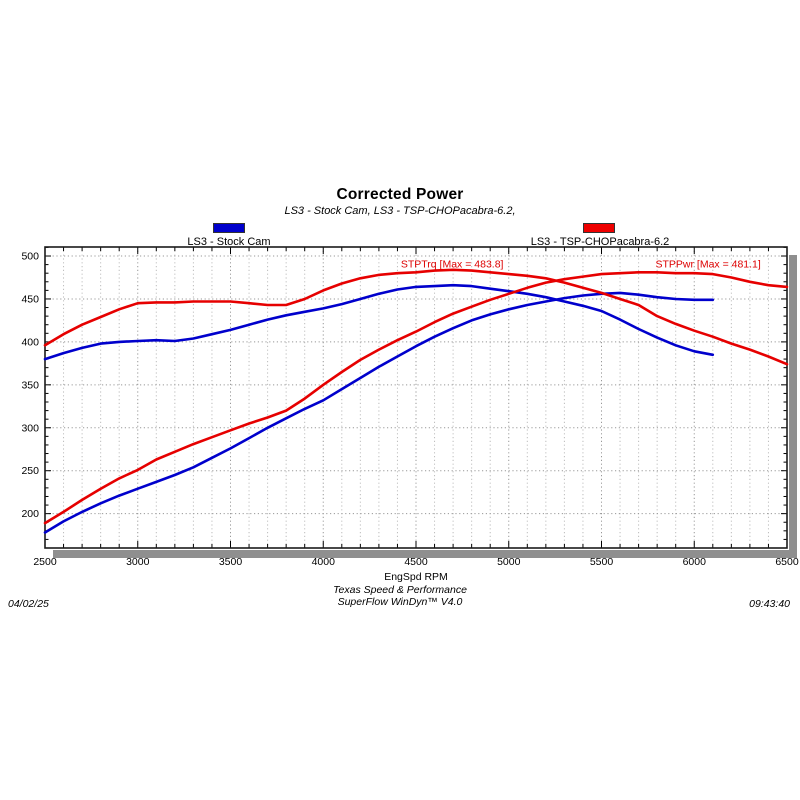  I want to click on x-tick-label: 2500, so click(45, 562).